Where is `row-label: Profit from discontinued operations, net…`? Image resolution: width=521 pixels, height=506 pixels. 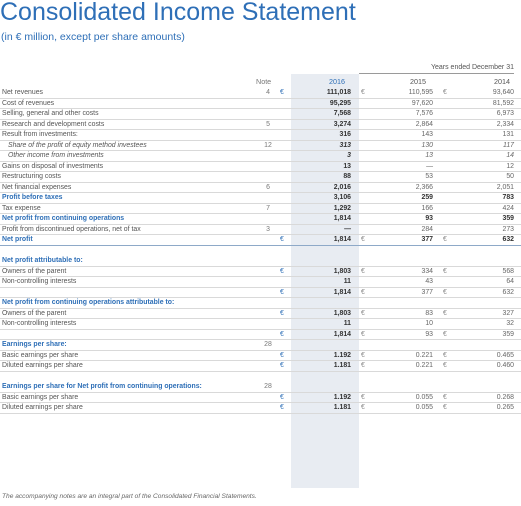 row-label: Profit from discontinued operations, net… is located at coordinates (71, 229).